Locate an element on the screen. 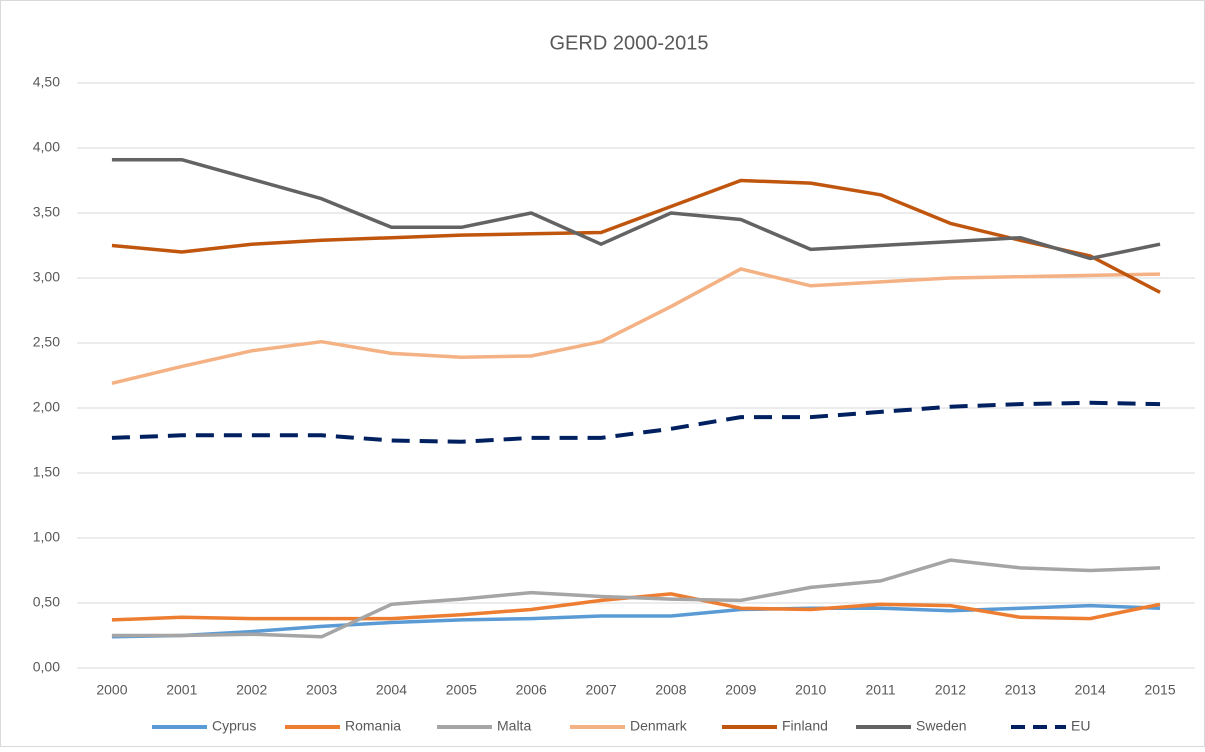  legend-label: EU is located at coordinates (1080, 726).